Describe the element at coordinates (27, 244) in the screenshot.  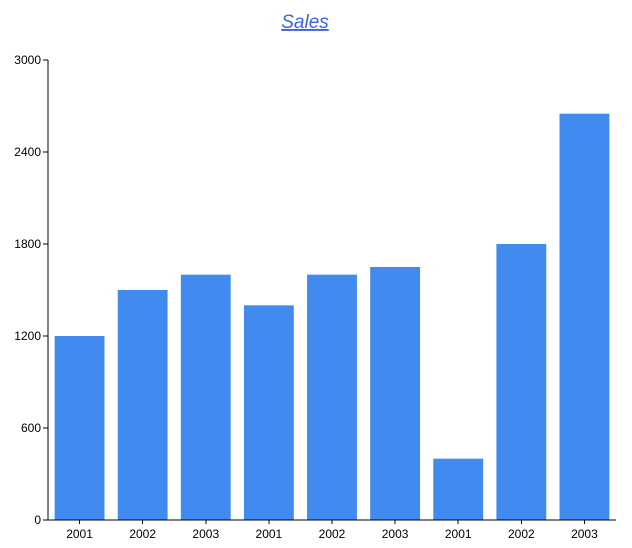
I see `y-tick-label: 1800` at that location.